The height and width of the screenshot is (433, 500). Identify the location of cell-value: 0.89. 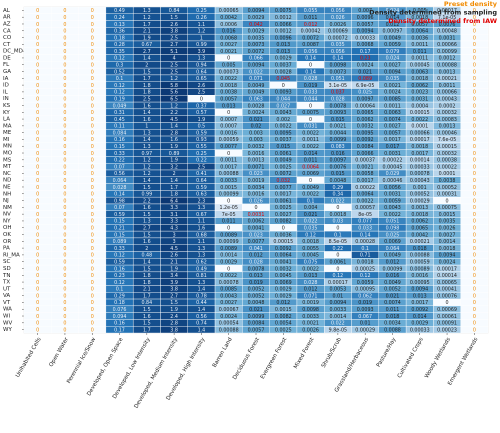
(174, 154).